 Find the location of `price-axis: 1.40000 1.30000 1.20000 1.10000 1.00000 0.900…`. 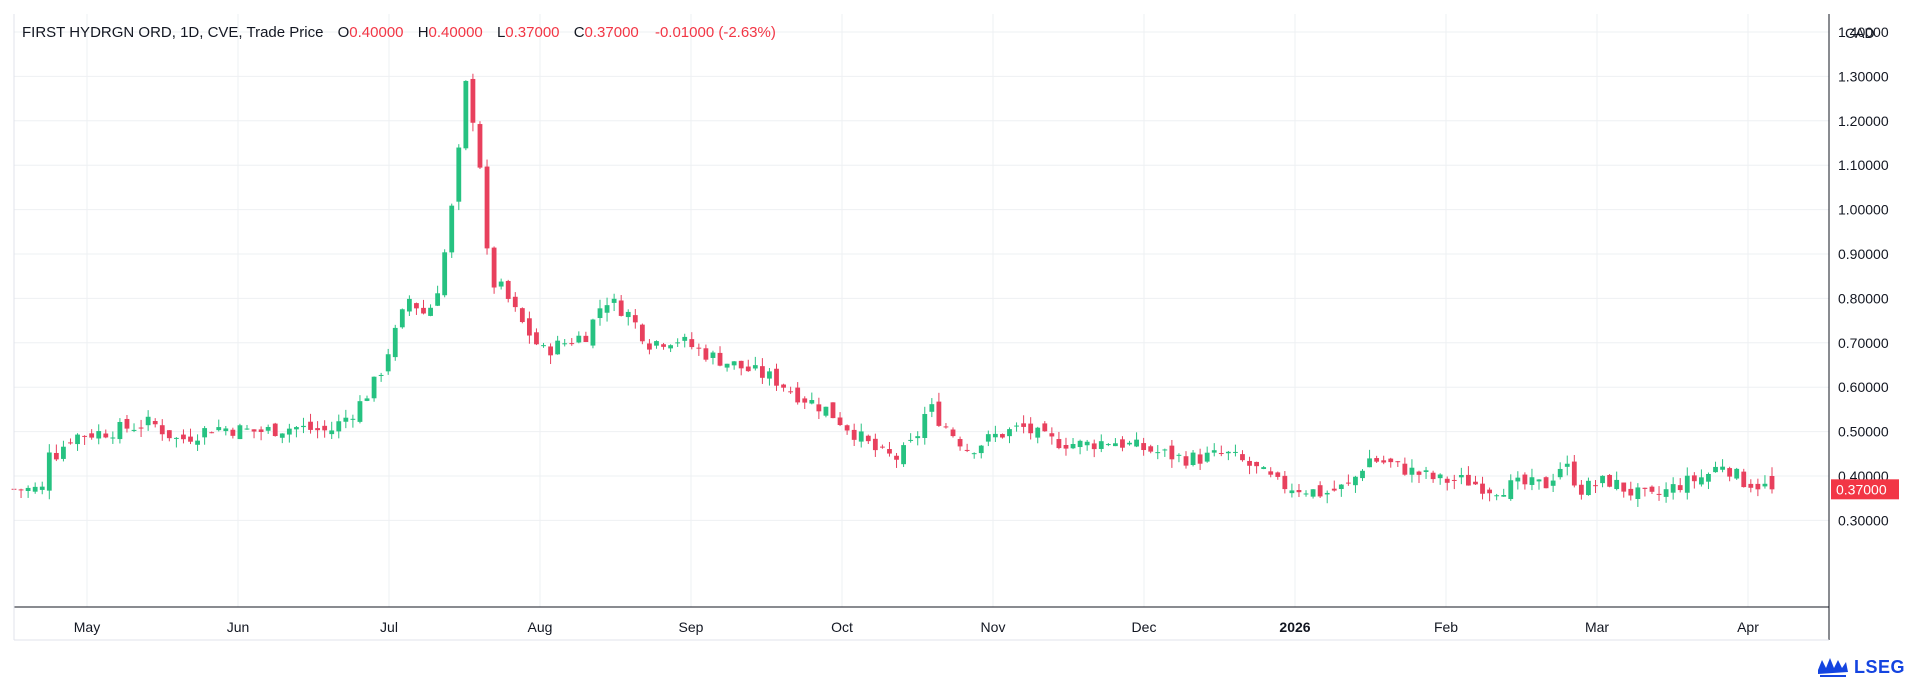

price-axis: 1.40000 1.30000 1.20000 1.10000 1.00000 0.900… is located at coordinates (1863, 276).